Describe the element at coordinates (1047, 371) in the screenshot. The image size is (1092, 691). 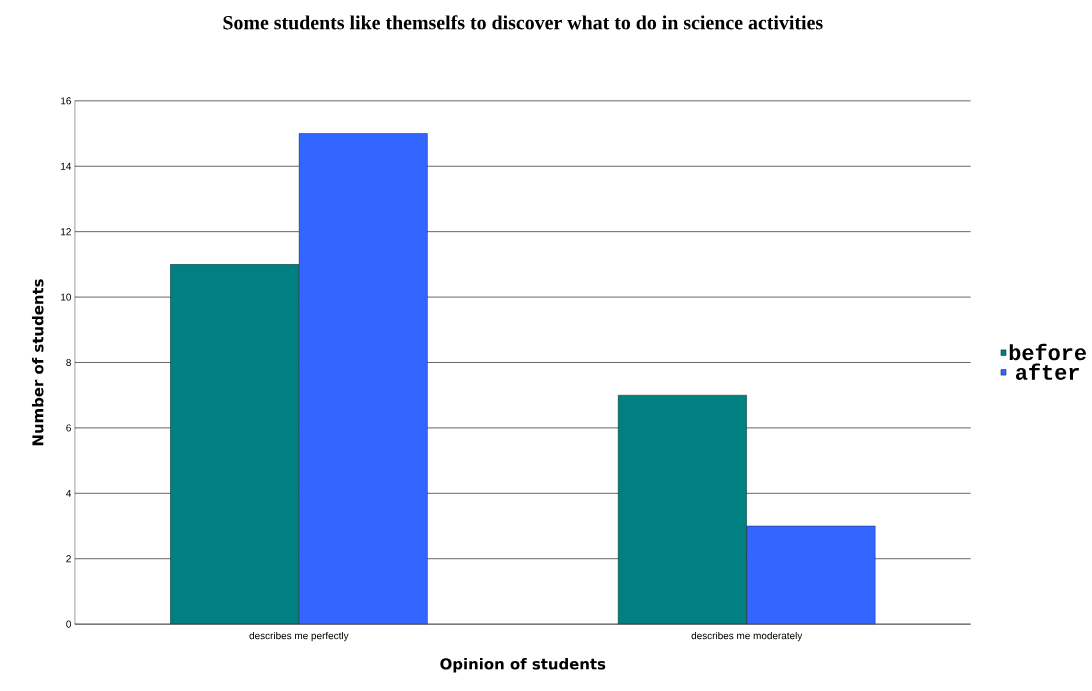
I see `legend-label: after` at that location.